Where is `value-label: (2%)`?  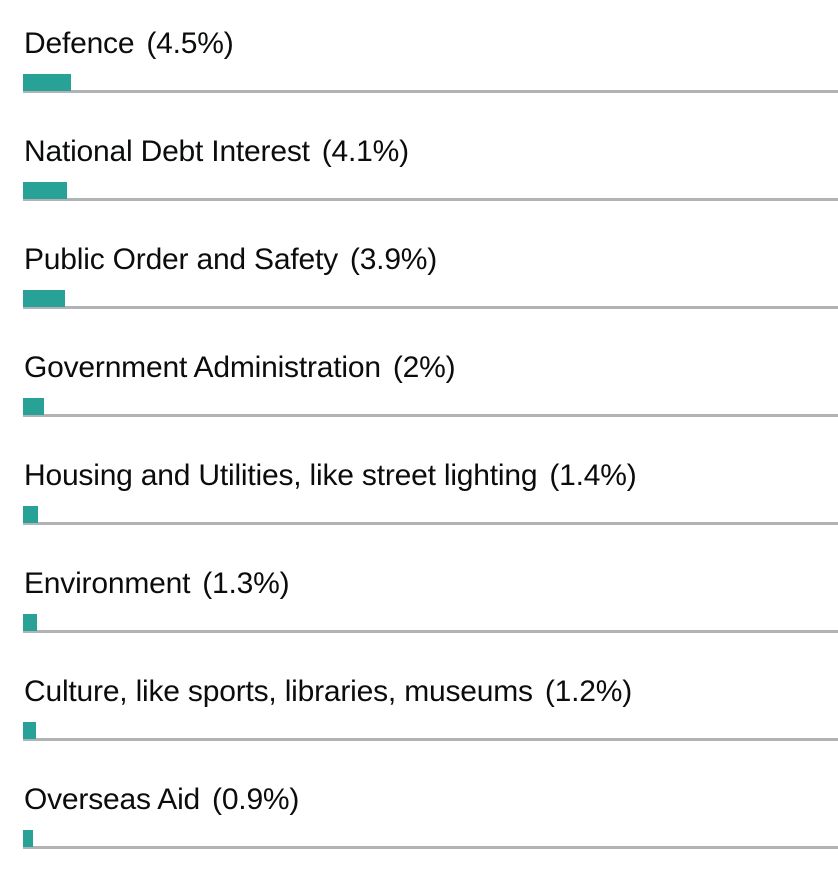
value-label: (2%) is located at coordinates (424, 367).